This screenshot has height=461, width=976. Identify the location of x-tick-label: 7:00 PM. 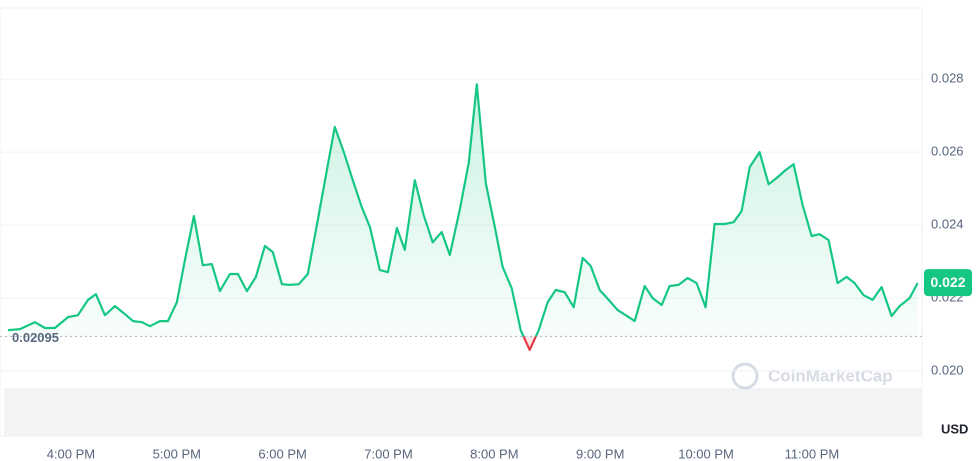
(388, 453).